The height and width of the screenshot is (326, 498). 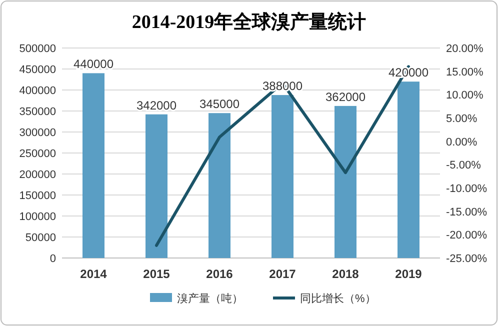 What do you see at coordinates (210, 298) in the screenshot?
I see `legend-label: 溴产量（吨）` at bounding box center [210, 298].